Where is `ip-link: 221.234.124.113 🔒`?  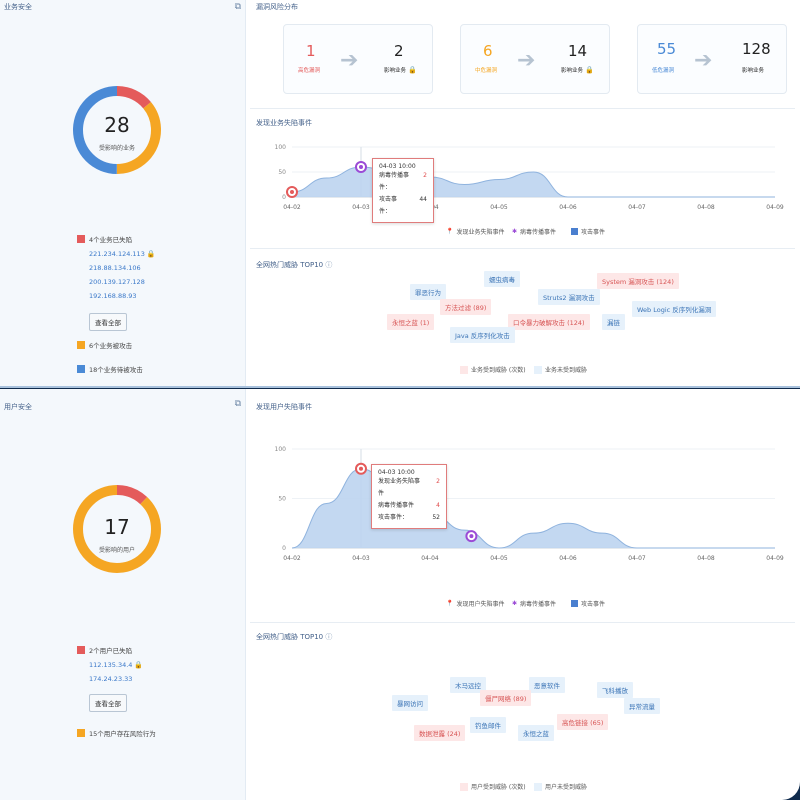
ip-link: 221.234.124.113 🔒 is located at coordinates (122, 254).